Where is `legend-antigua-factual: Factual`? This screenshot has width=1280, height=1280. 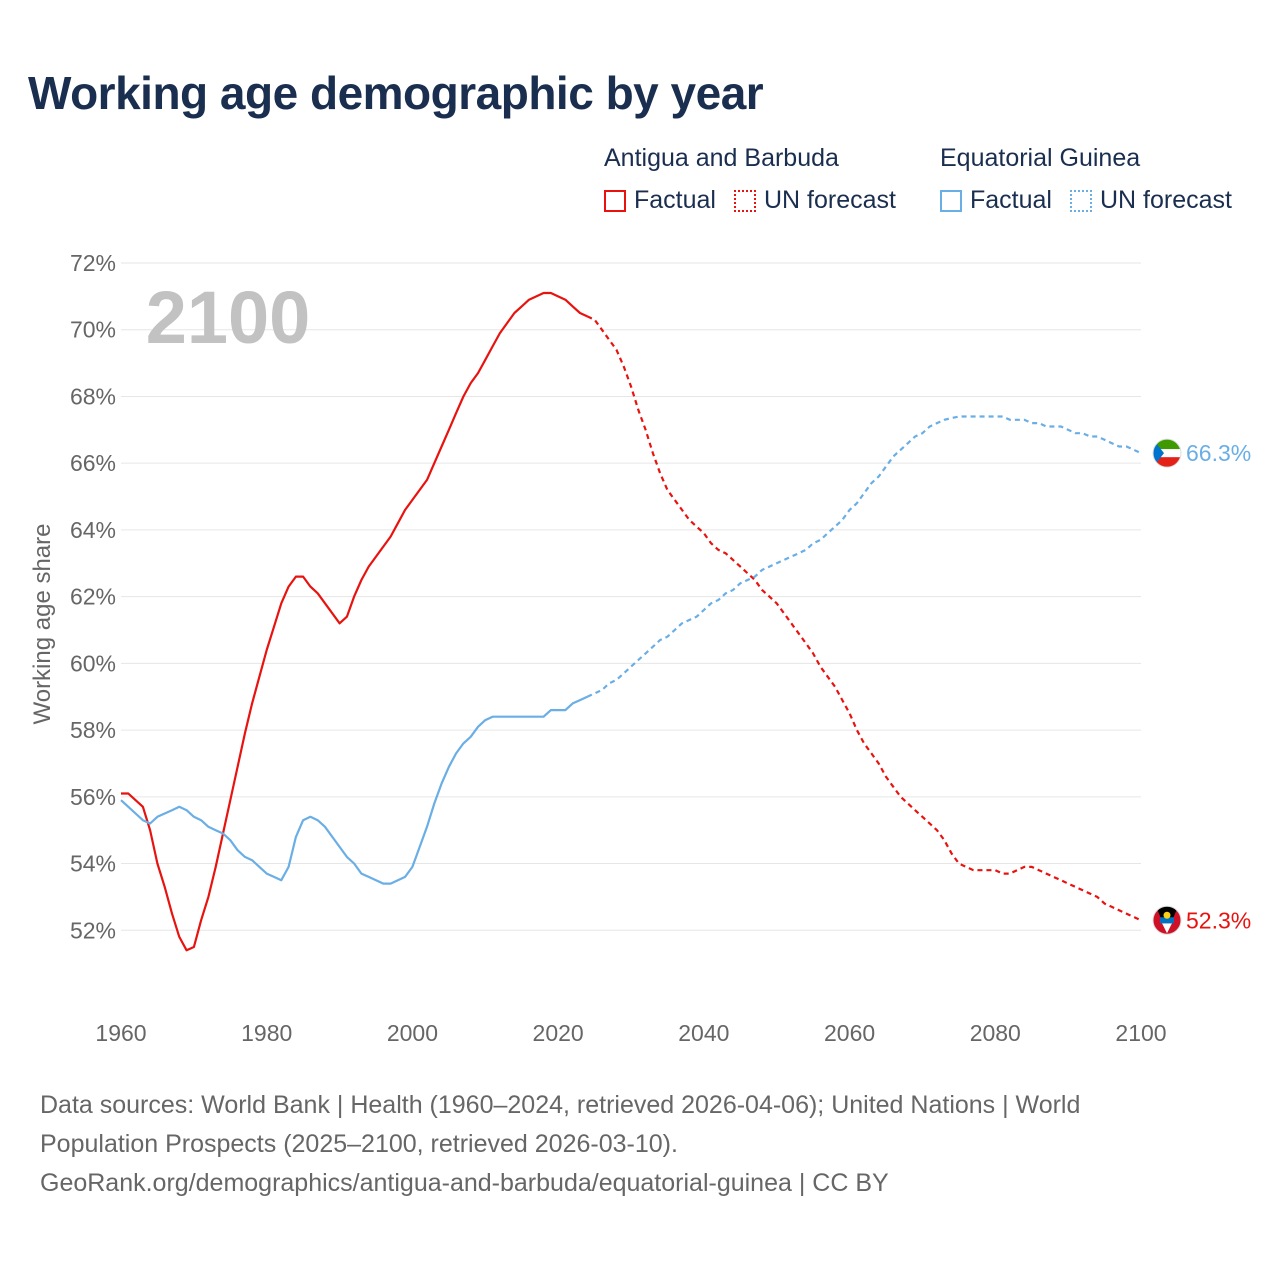
legend-antigua-factual: Factual is located at coordinates (660, 200).